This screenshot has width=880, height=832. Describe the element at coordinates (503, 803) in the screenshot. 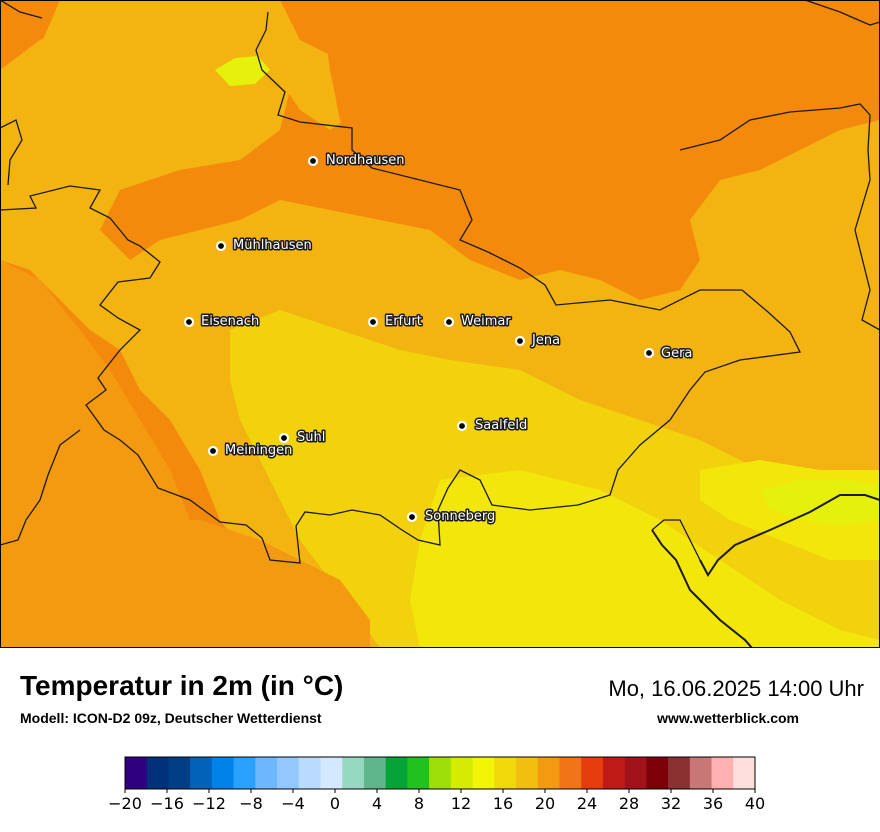

I see `legend-tick-label: 16` at that location.